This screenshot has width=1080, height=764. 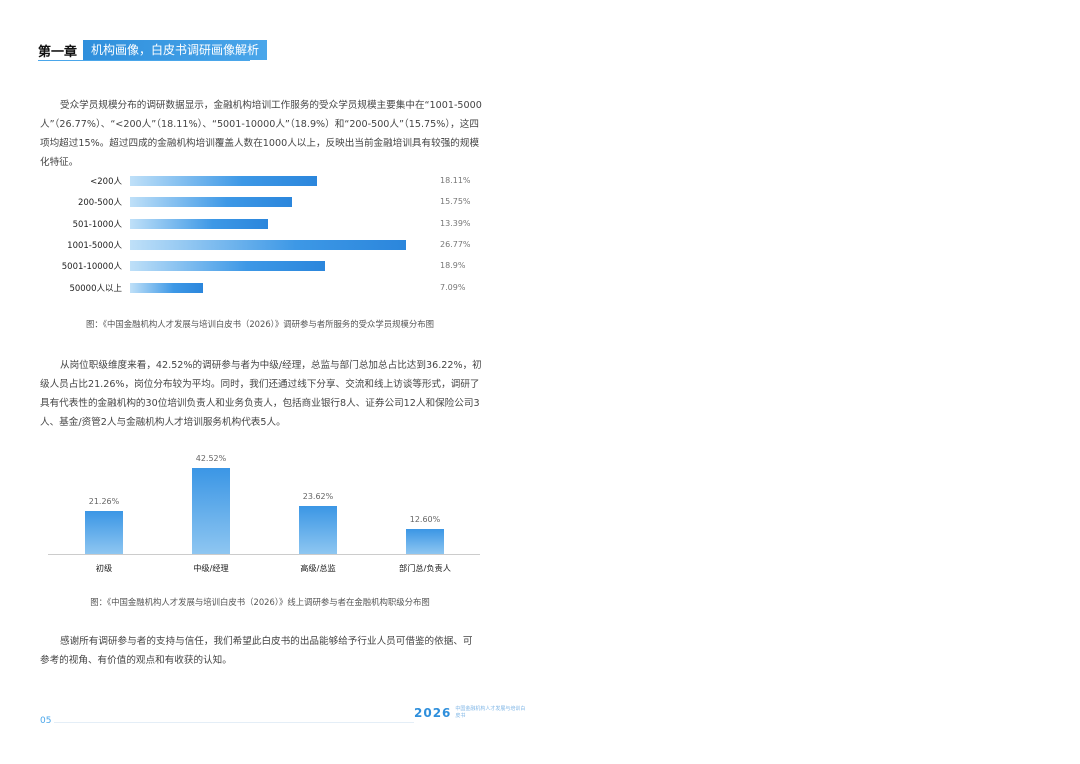 I want to click on bar-row: 5001-10000人 18.9%, so click(x=260, y=267).